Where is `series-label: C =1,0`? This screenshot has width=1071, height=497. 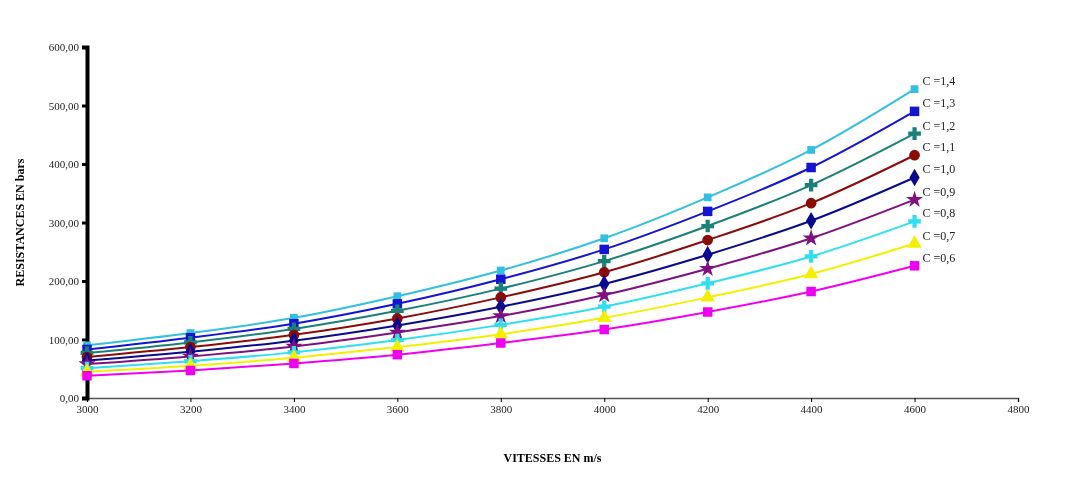 series-label: C =1,0 is located at coordinates (939, 169).